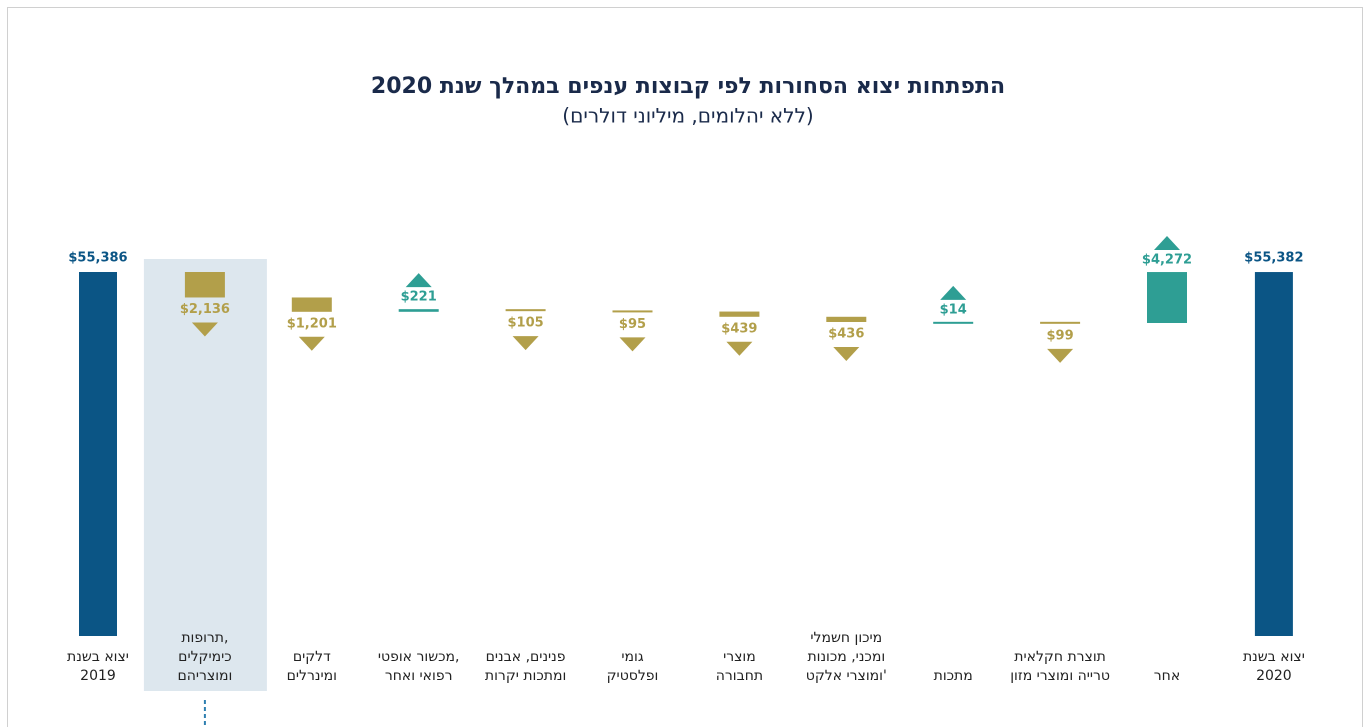 This screenshot has width=1370, height=727. What do you see at coordinates (632, 324) in the screenshot?
I see `value-label: $95` at bounding box center [632, 324].